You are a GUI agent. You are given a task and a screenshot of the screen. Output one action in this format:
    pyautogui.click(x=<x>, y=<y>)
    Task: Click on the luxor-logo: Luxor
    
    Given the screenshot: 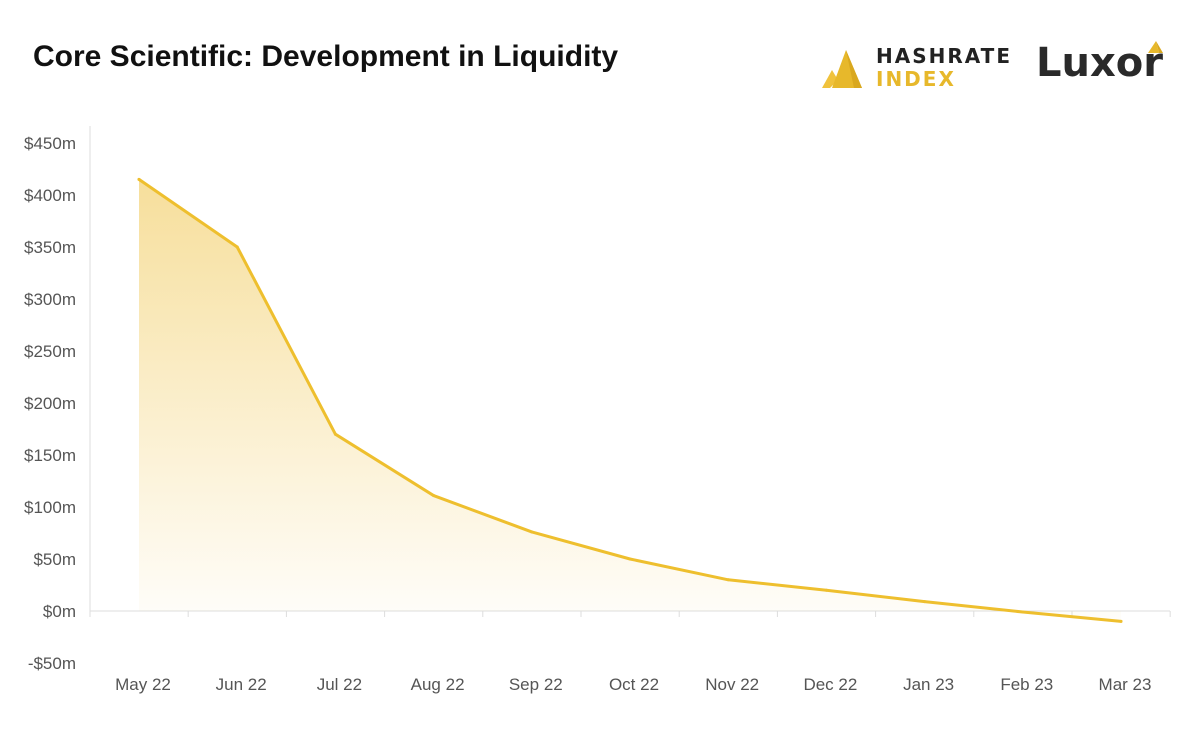 What is the action you would take?
    pyautogui.click(x=1101, y=63)
    